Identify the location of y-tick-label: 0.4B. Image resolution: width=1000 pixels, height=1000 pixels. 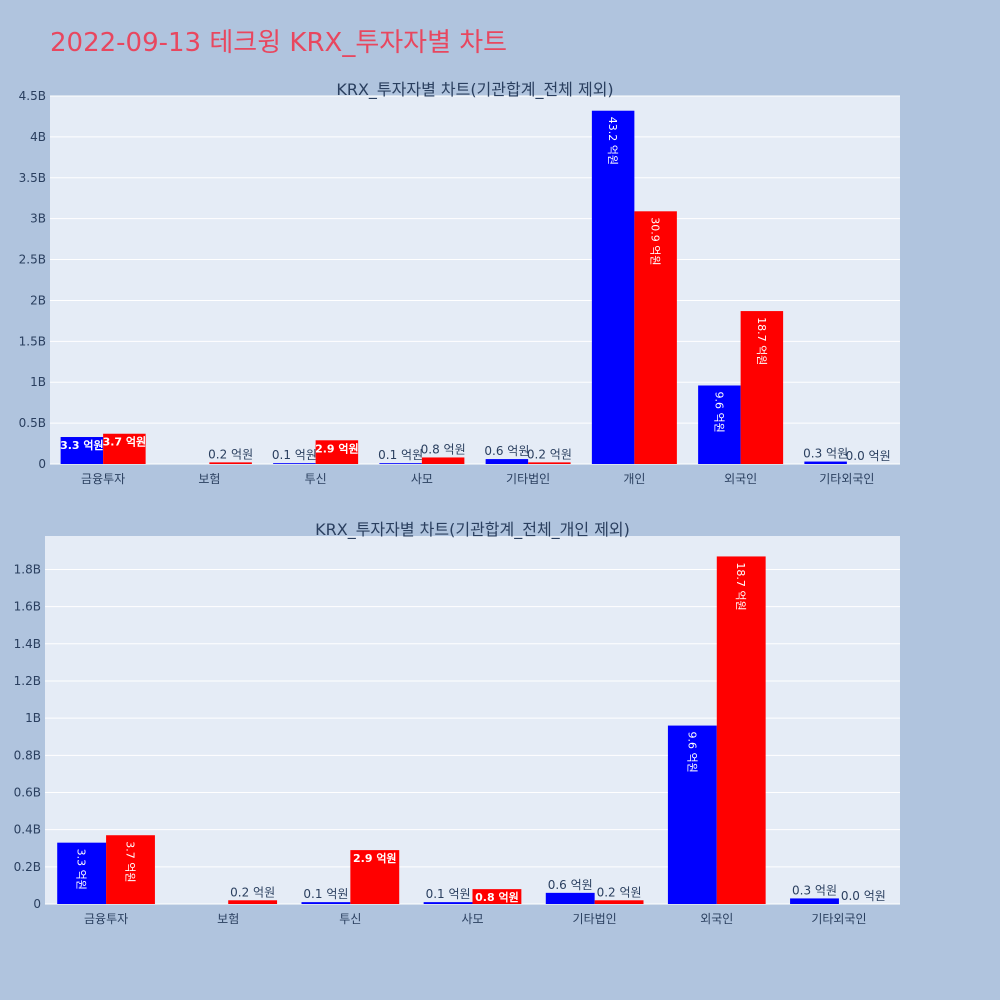
(27, 830).